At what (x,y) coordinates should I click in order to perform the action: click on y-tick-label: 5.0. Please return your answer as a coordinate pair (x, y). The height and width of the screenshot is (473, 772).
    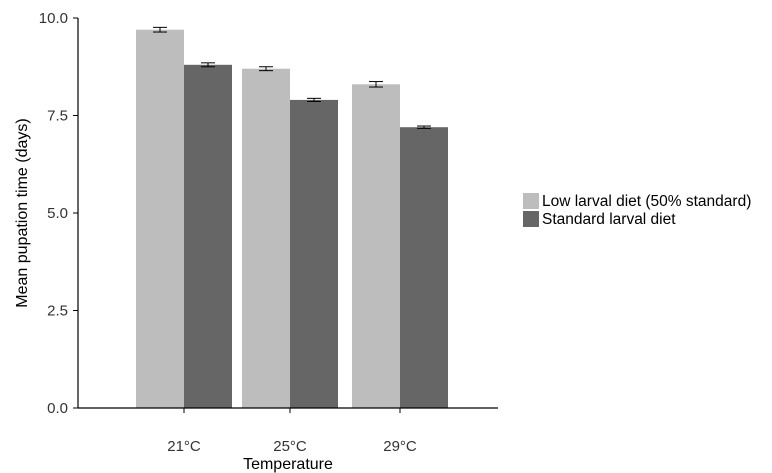
    Looking at the image, I should click on (57, 213).